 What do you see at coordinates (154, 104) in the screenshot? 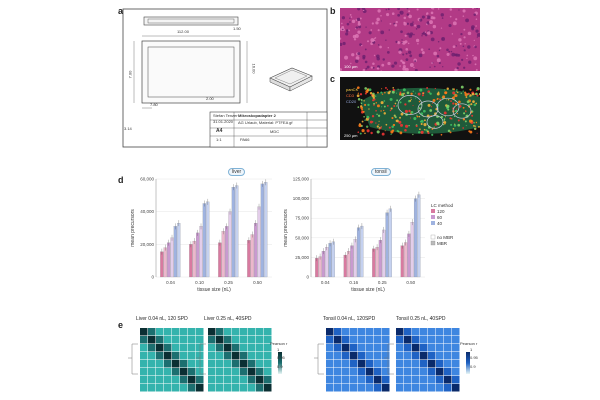
I see `dim-d1: 7.80` at bounding box center [154, 104].